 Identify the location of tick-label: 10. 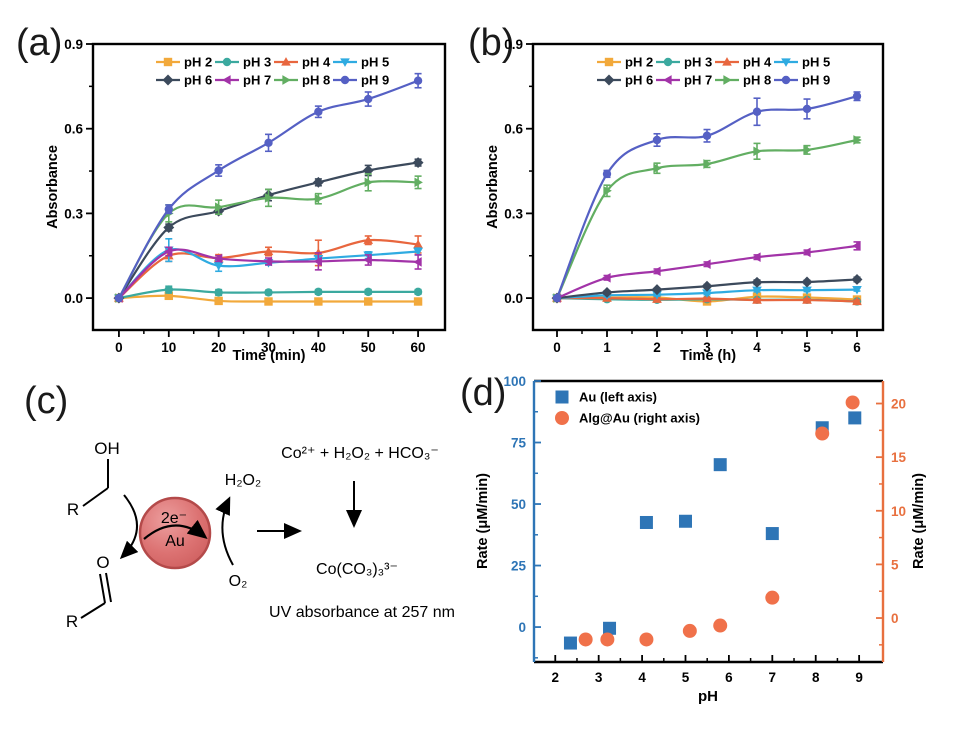
(898, 511).